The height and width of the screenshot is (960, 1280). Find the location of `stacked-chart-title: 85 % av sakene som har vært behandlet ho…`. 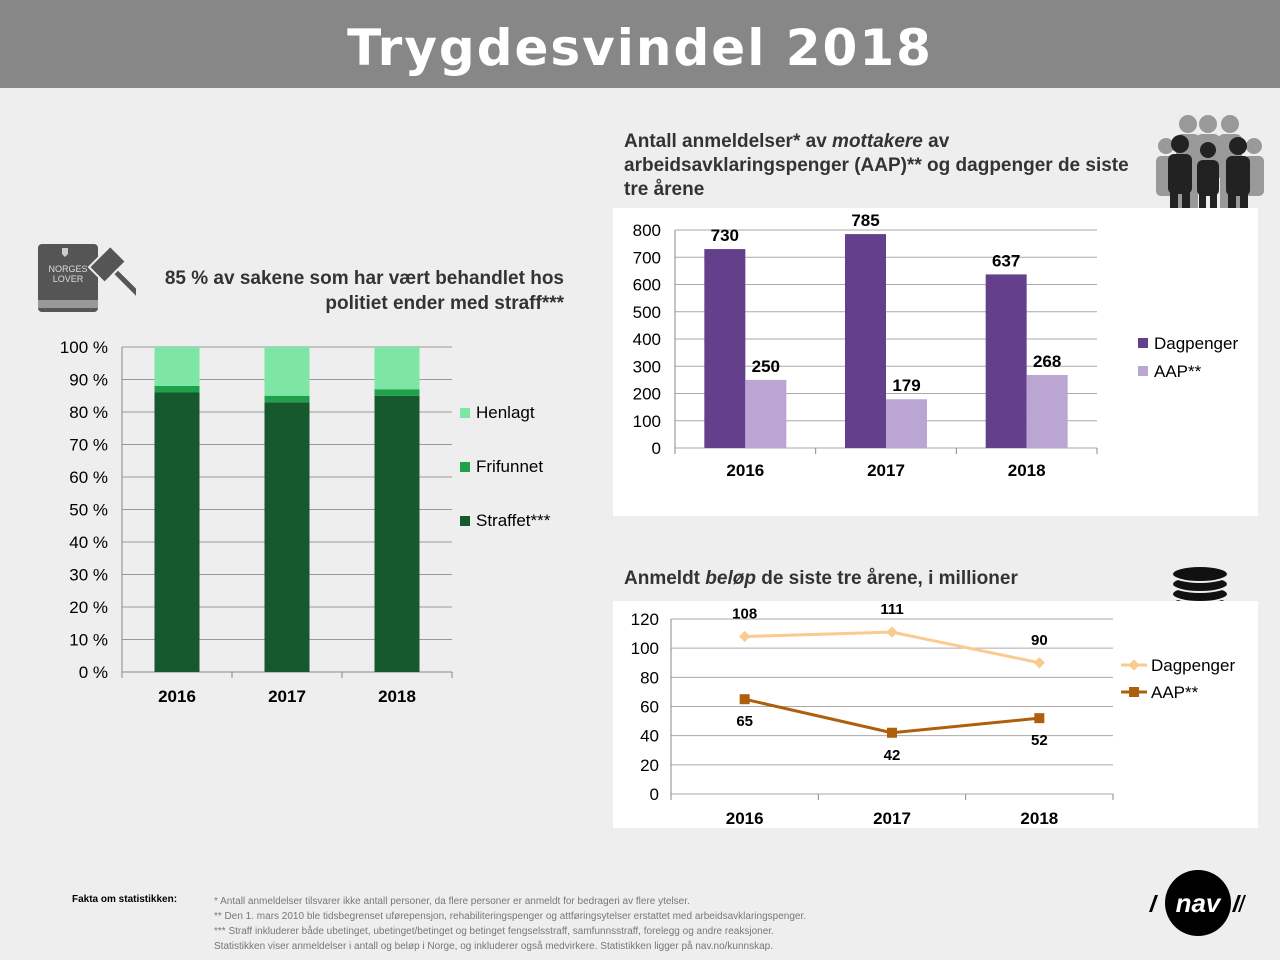

stacked-chart-title: 85 % av sakene som har vært behandlet ho… is located at coordinates (364, 291).